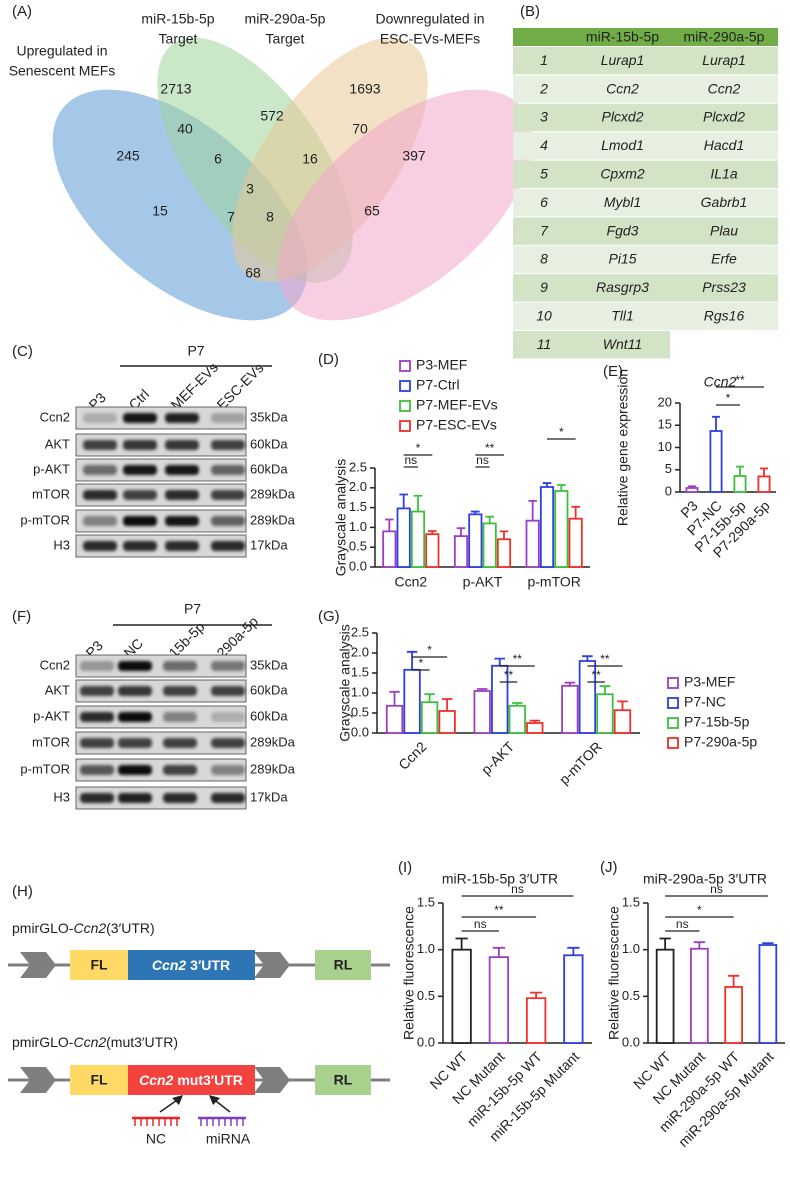 The height and width of the screenshot is (1182, 790). Describe the element at coordinates (185, 129) in the screenshot. I see `venn-count: 40` at that location.